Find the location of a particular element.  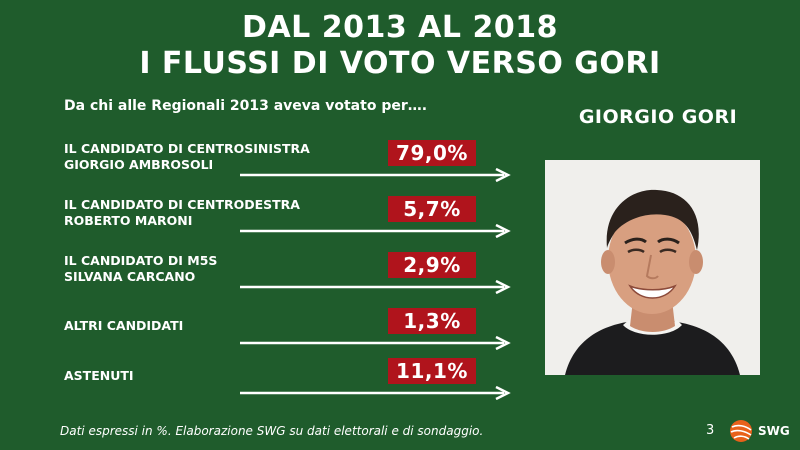

flow-row-carcano: IL CANDIDATO DI M5S SILVANA CARCANO 2,9% is located at coordinates (270, 277).